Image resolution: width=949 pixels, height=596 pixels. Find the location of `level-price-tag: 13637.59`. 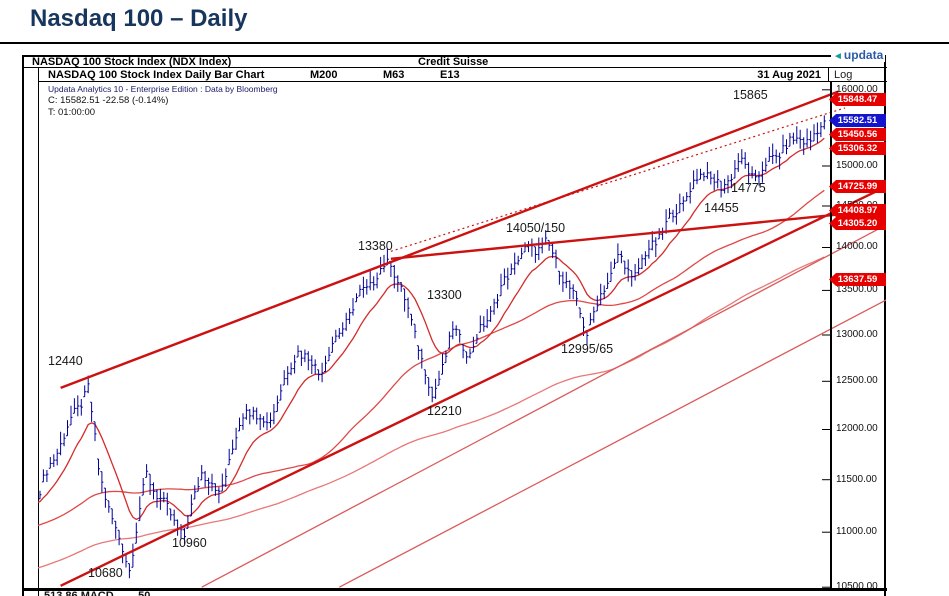

level-price-tag: 13637.59 is located at coordinates (857, 279).